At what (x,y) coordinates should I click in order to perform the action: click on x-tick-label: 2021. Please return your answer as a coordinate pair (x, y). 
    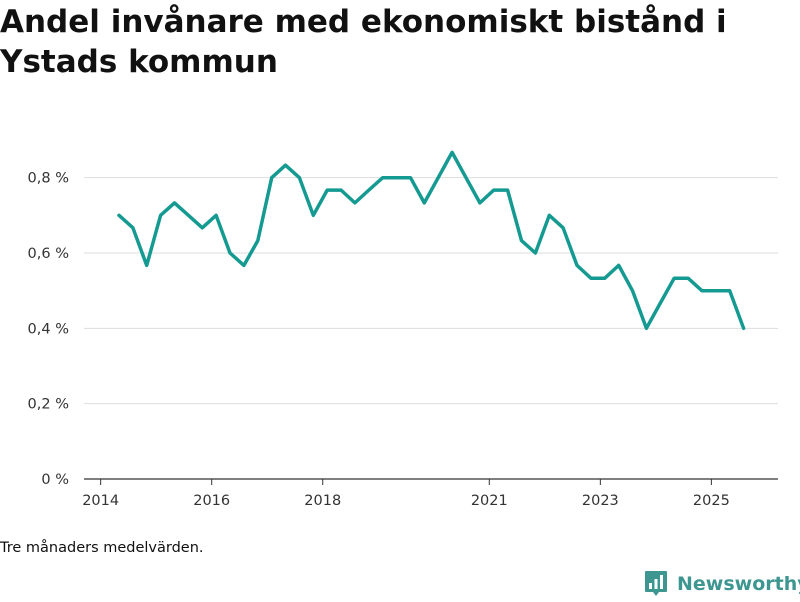
    Looking at the image, I should click on (489, 501).